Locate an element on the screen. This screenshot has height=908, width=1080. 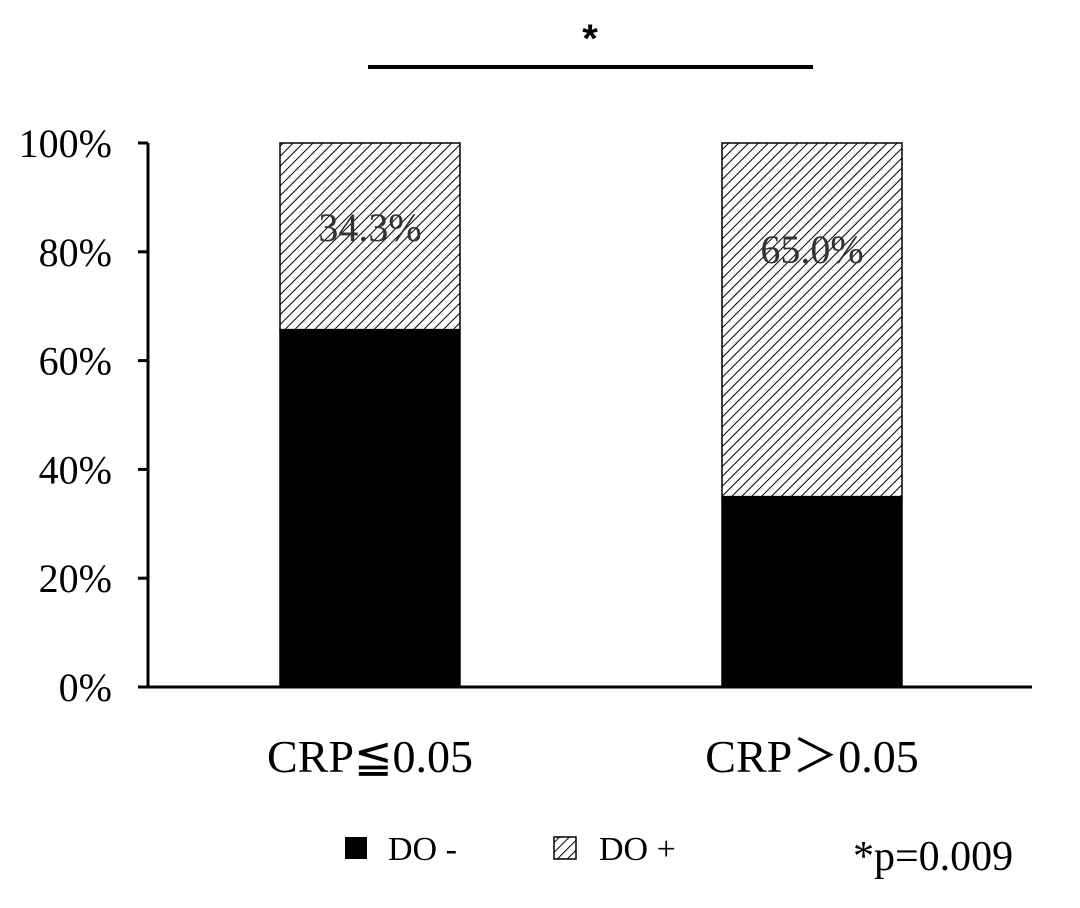
x-category-label: CRP≦0.05 is located at coordinates (370, 756).